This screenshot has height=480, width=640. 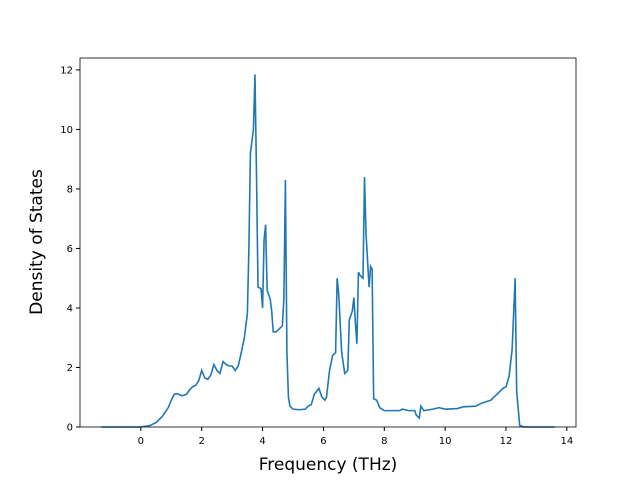 What do you see at coordinates (70, 189) in the screenshot?
I see `y-tick-label: 8` at bounding box center [70, 189].